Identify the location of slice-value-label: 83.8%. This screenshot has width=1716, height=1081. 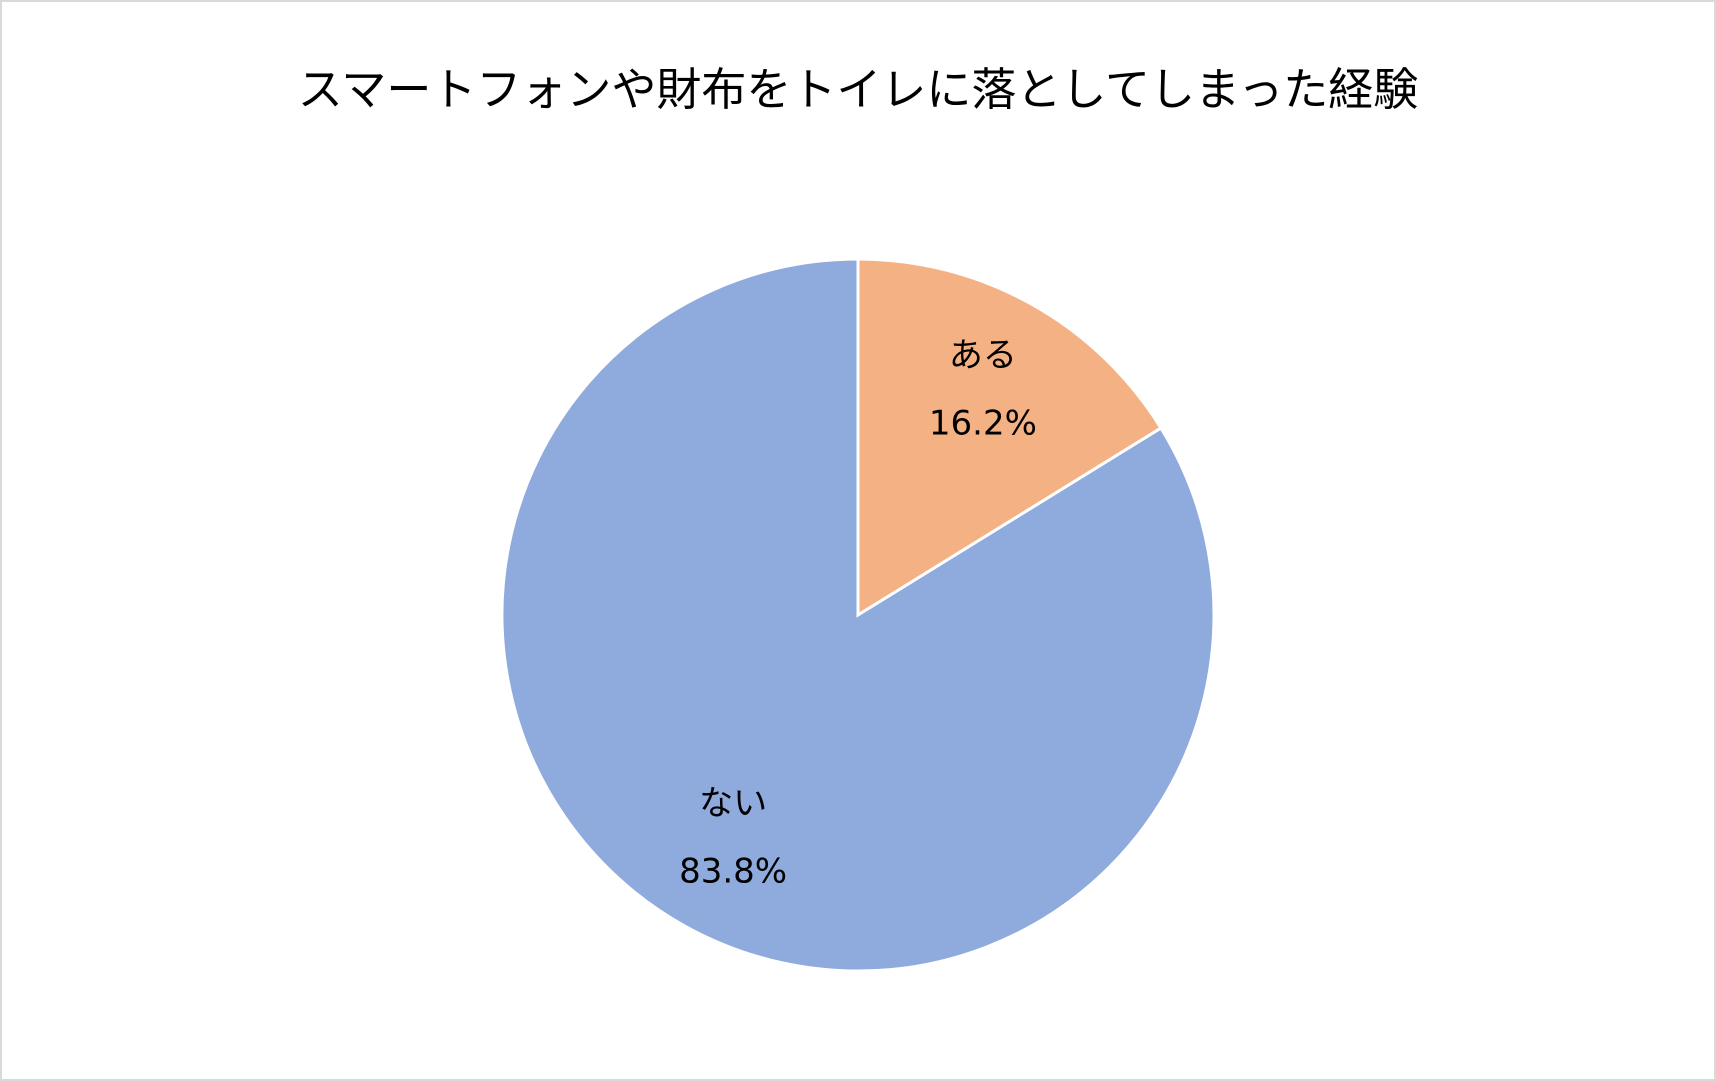
(733, 871).